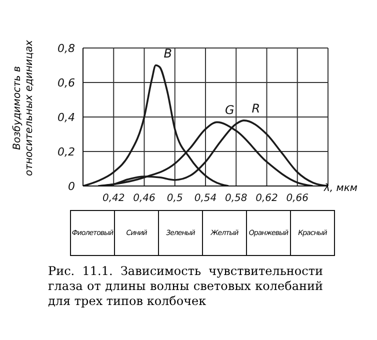 Image resolution: width=377 pixels, height=340 pixels. Describe the element at coordinates (236, 198) in the screenshot. I see `x-tick-label: 0,58` at that location.